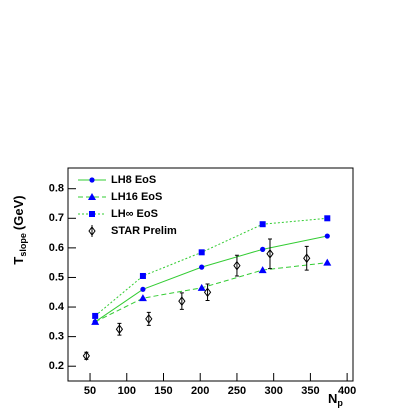 Image resolution: width=415 pixels, height=420 pixels. Describe the element at coordinates (136, 197) in the screenshot. I see `legend-label: LH16 EoS` at that location.